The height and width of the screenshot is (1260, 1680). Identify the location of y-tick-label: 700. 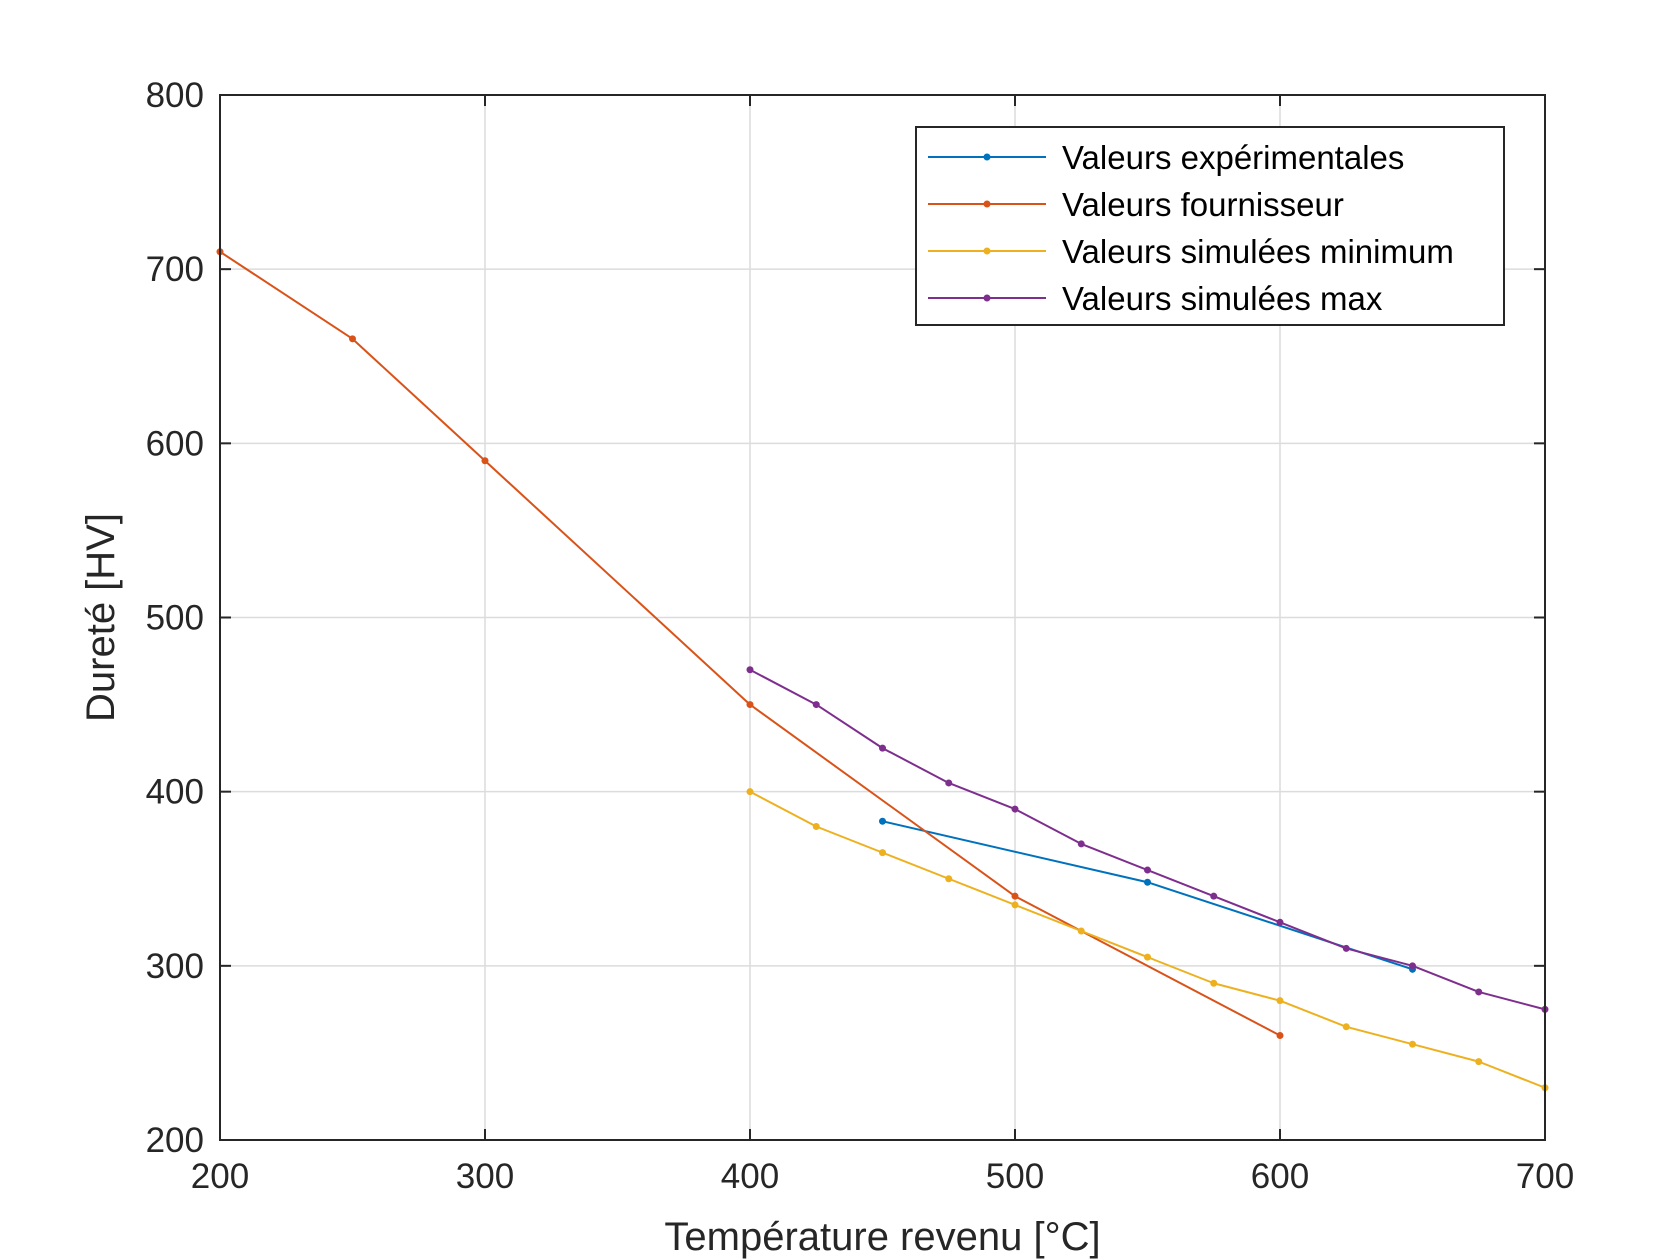
(175, 269).